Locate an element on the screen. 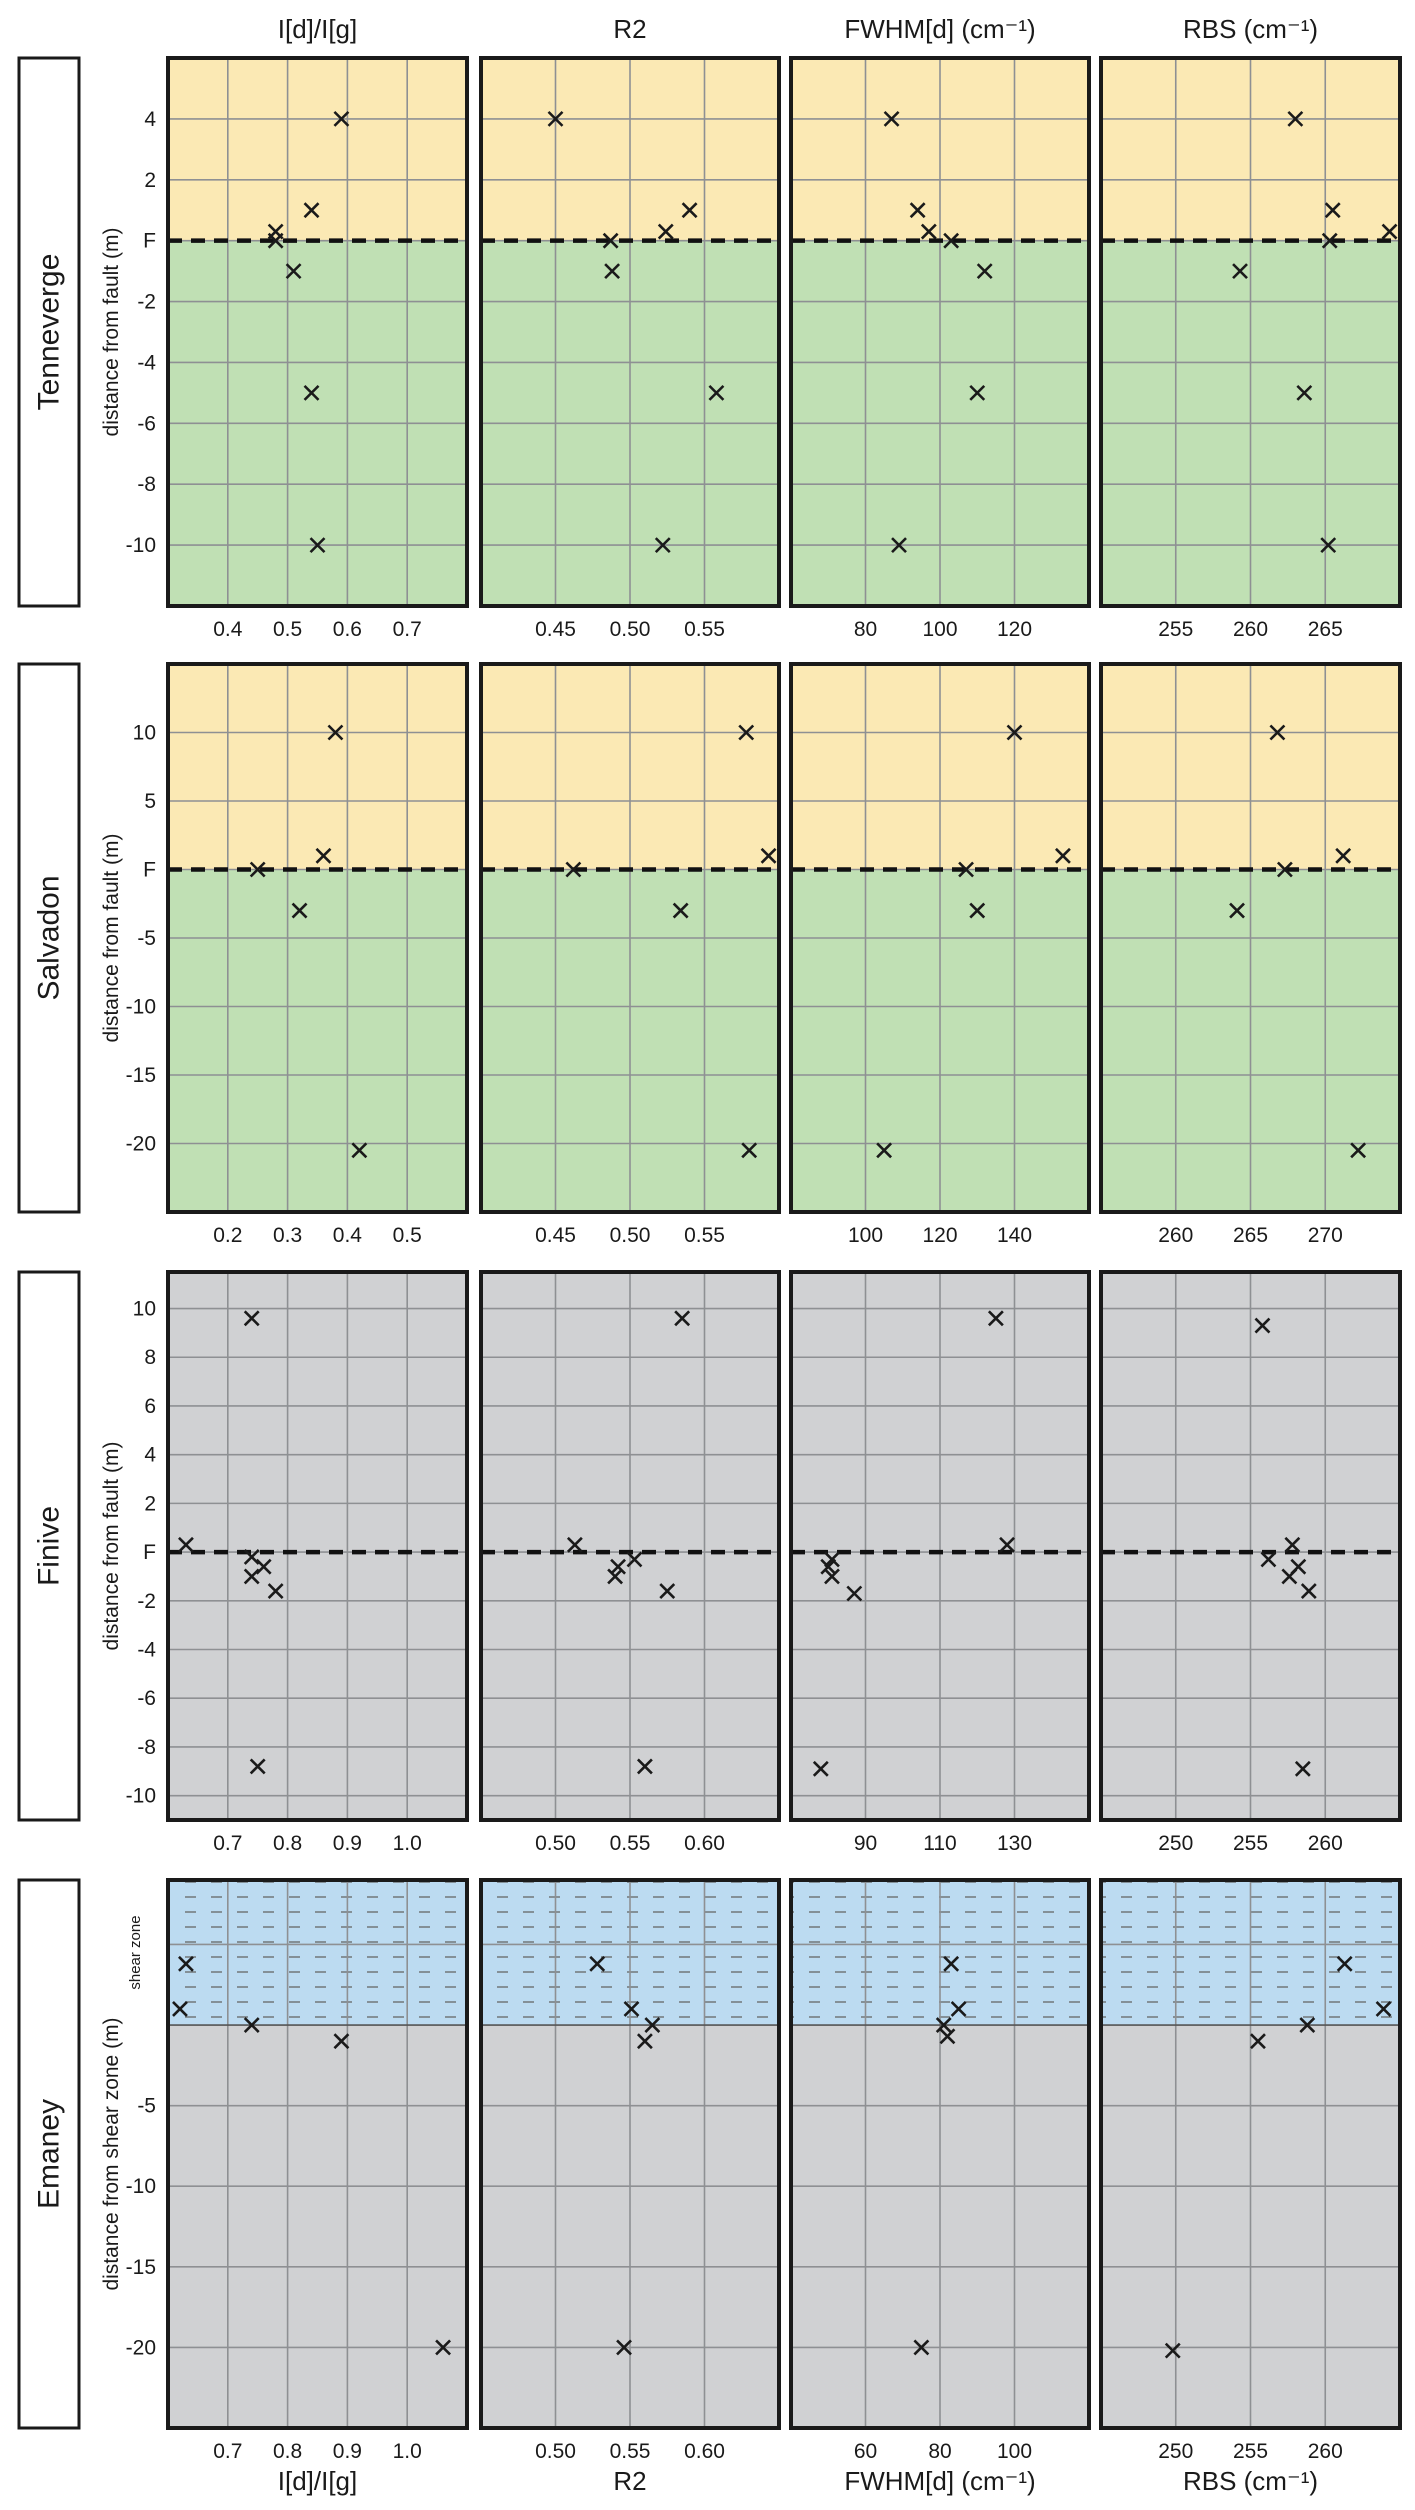 This screenshot has width=1415, height=2510. x-tick-label: 60 is located at coordinates (865, 2451).